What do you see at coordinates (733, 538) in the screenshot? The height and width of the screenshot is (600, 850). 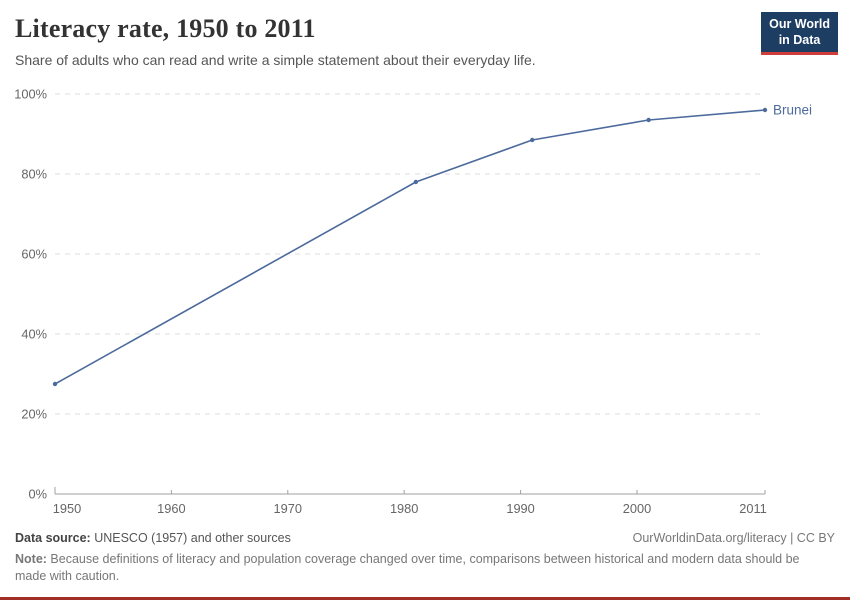 I see `owid-license-link: OurWorldinData.org/literacy | CC BY` at bounding box center [733, 538].